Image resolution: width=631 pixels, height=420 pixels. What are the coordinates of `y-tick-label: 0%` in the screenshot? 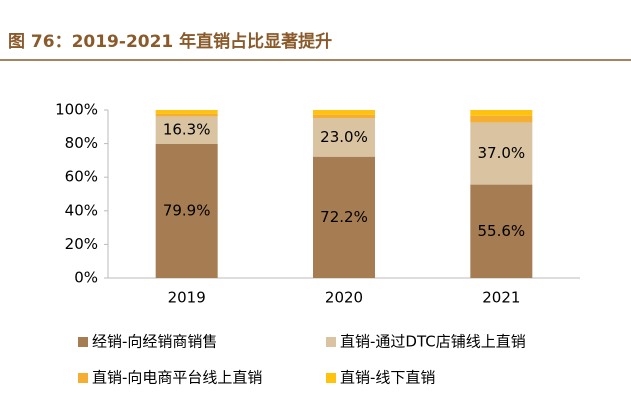 It's located at (86, 278).